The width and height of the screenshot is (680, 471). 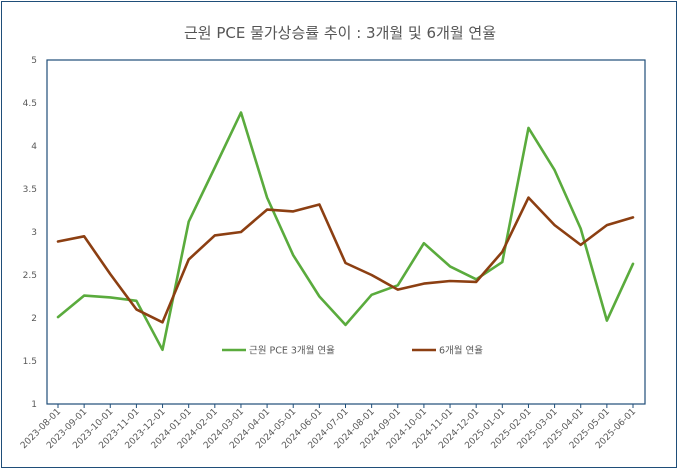 I want to click on y-tick-label: 3, so click(x=34, y=233).